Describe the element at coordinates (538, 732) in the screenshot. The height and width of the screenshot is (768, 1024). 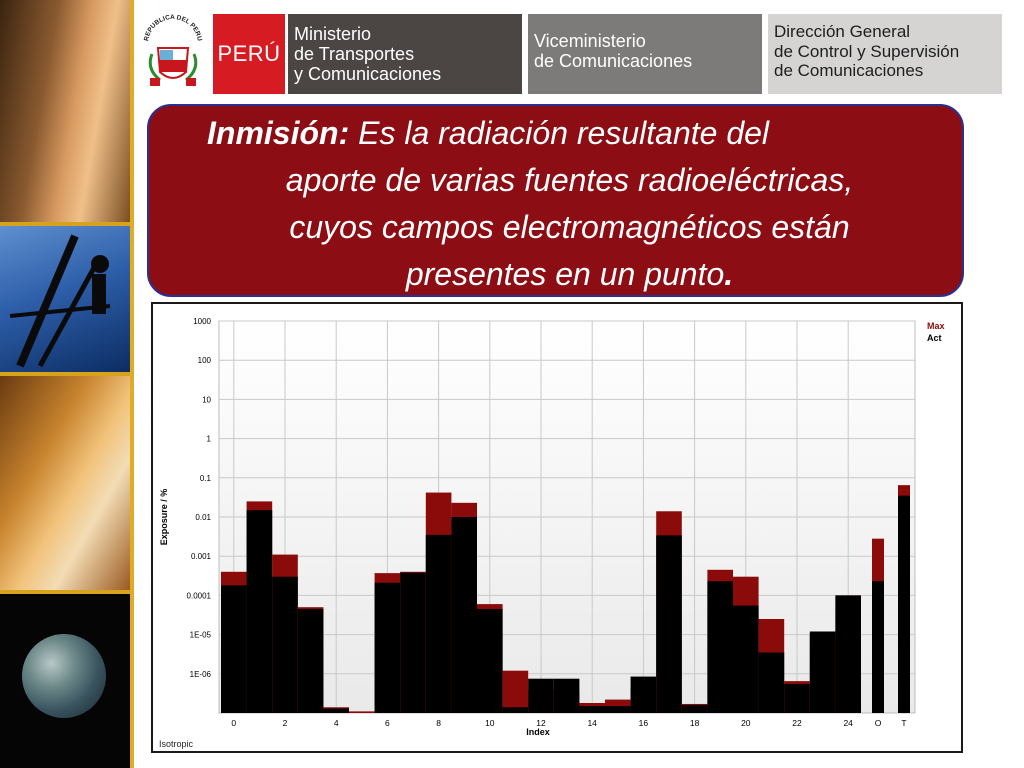
I see `x-axis-label: Index` at that location.